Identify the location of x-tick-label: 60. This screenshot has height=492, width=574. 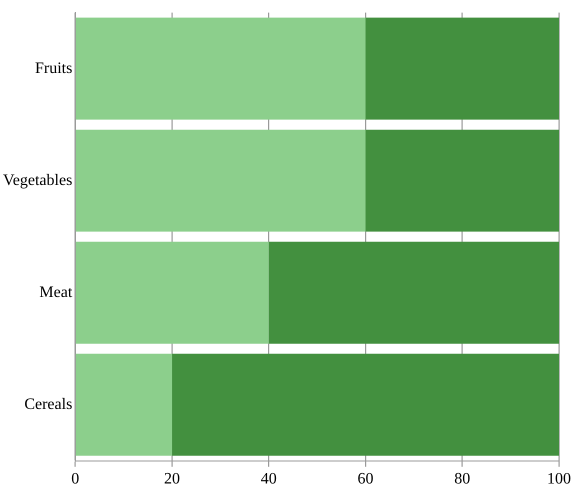
(366, 479).